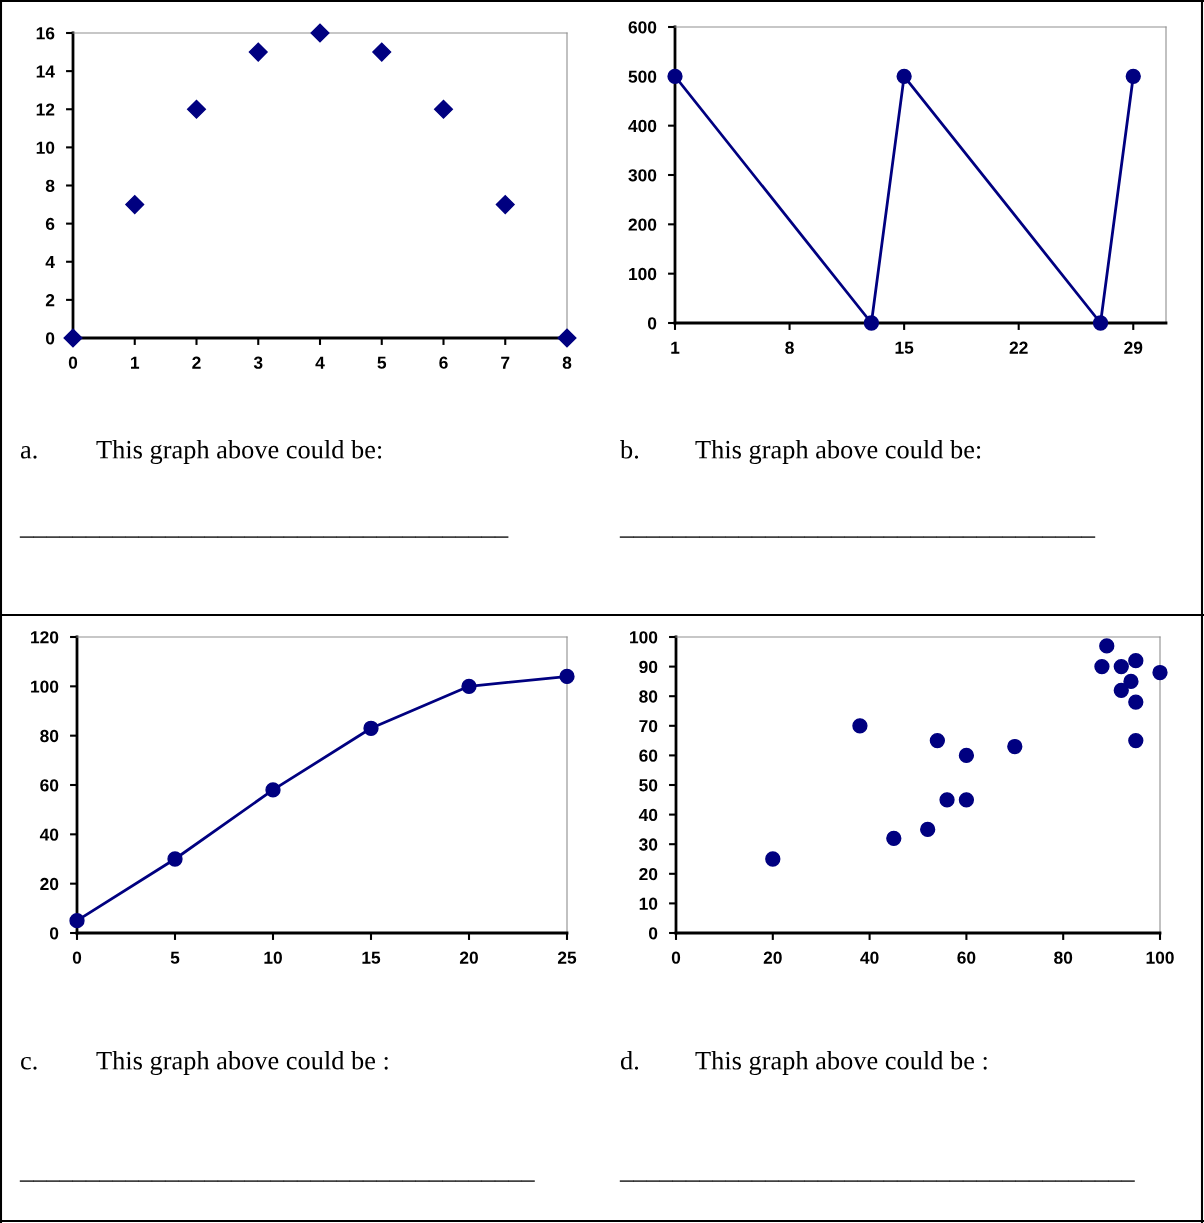 This screenshot has height=1223, width=1204. What do you see at coordinates (1063, 957) in the screenshot?
I see `x-tick-label: 80` at bounding box center [1063, 957].